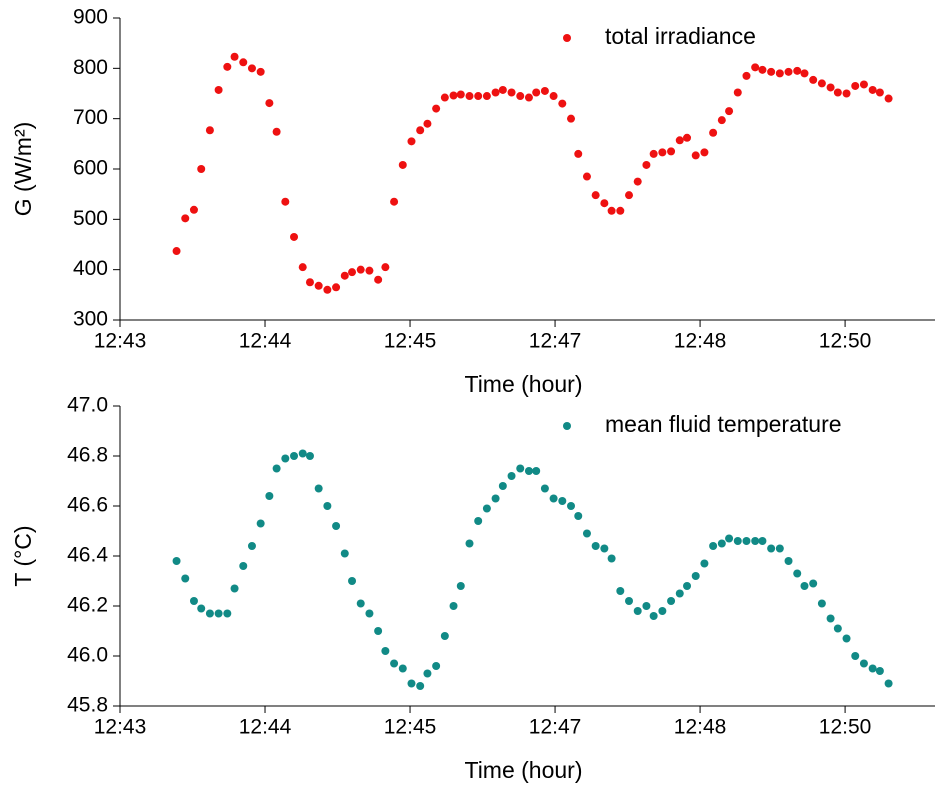 This screenshot has width=939, height=796. What do you see at coordinates (90, 268) in the screenshot?
I see `y-tick-label: 400` at bounding box center [90, 268].